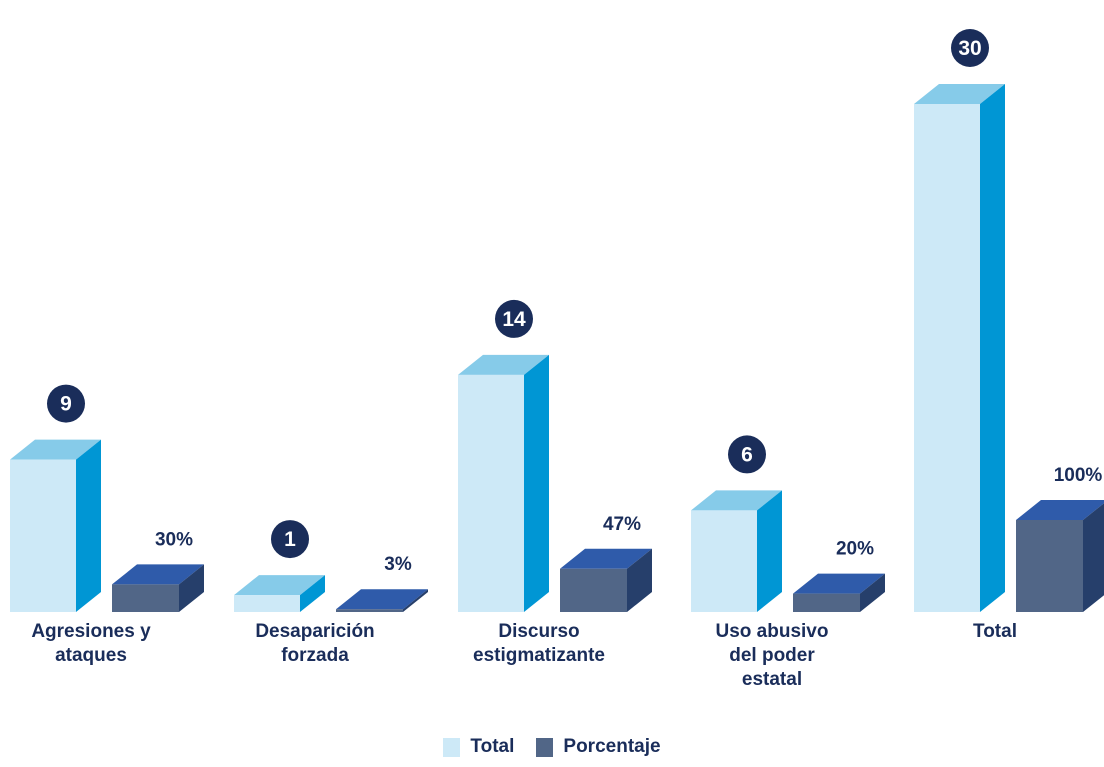 This screenshot has height=767, width=1104. What do you see at coordinates (539, 655) in the screenshot?
I see `category-label-2-1: estigmatizante` at bounding box center [539, 655].